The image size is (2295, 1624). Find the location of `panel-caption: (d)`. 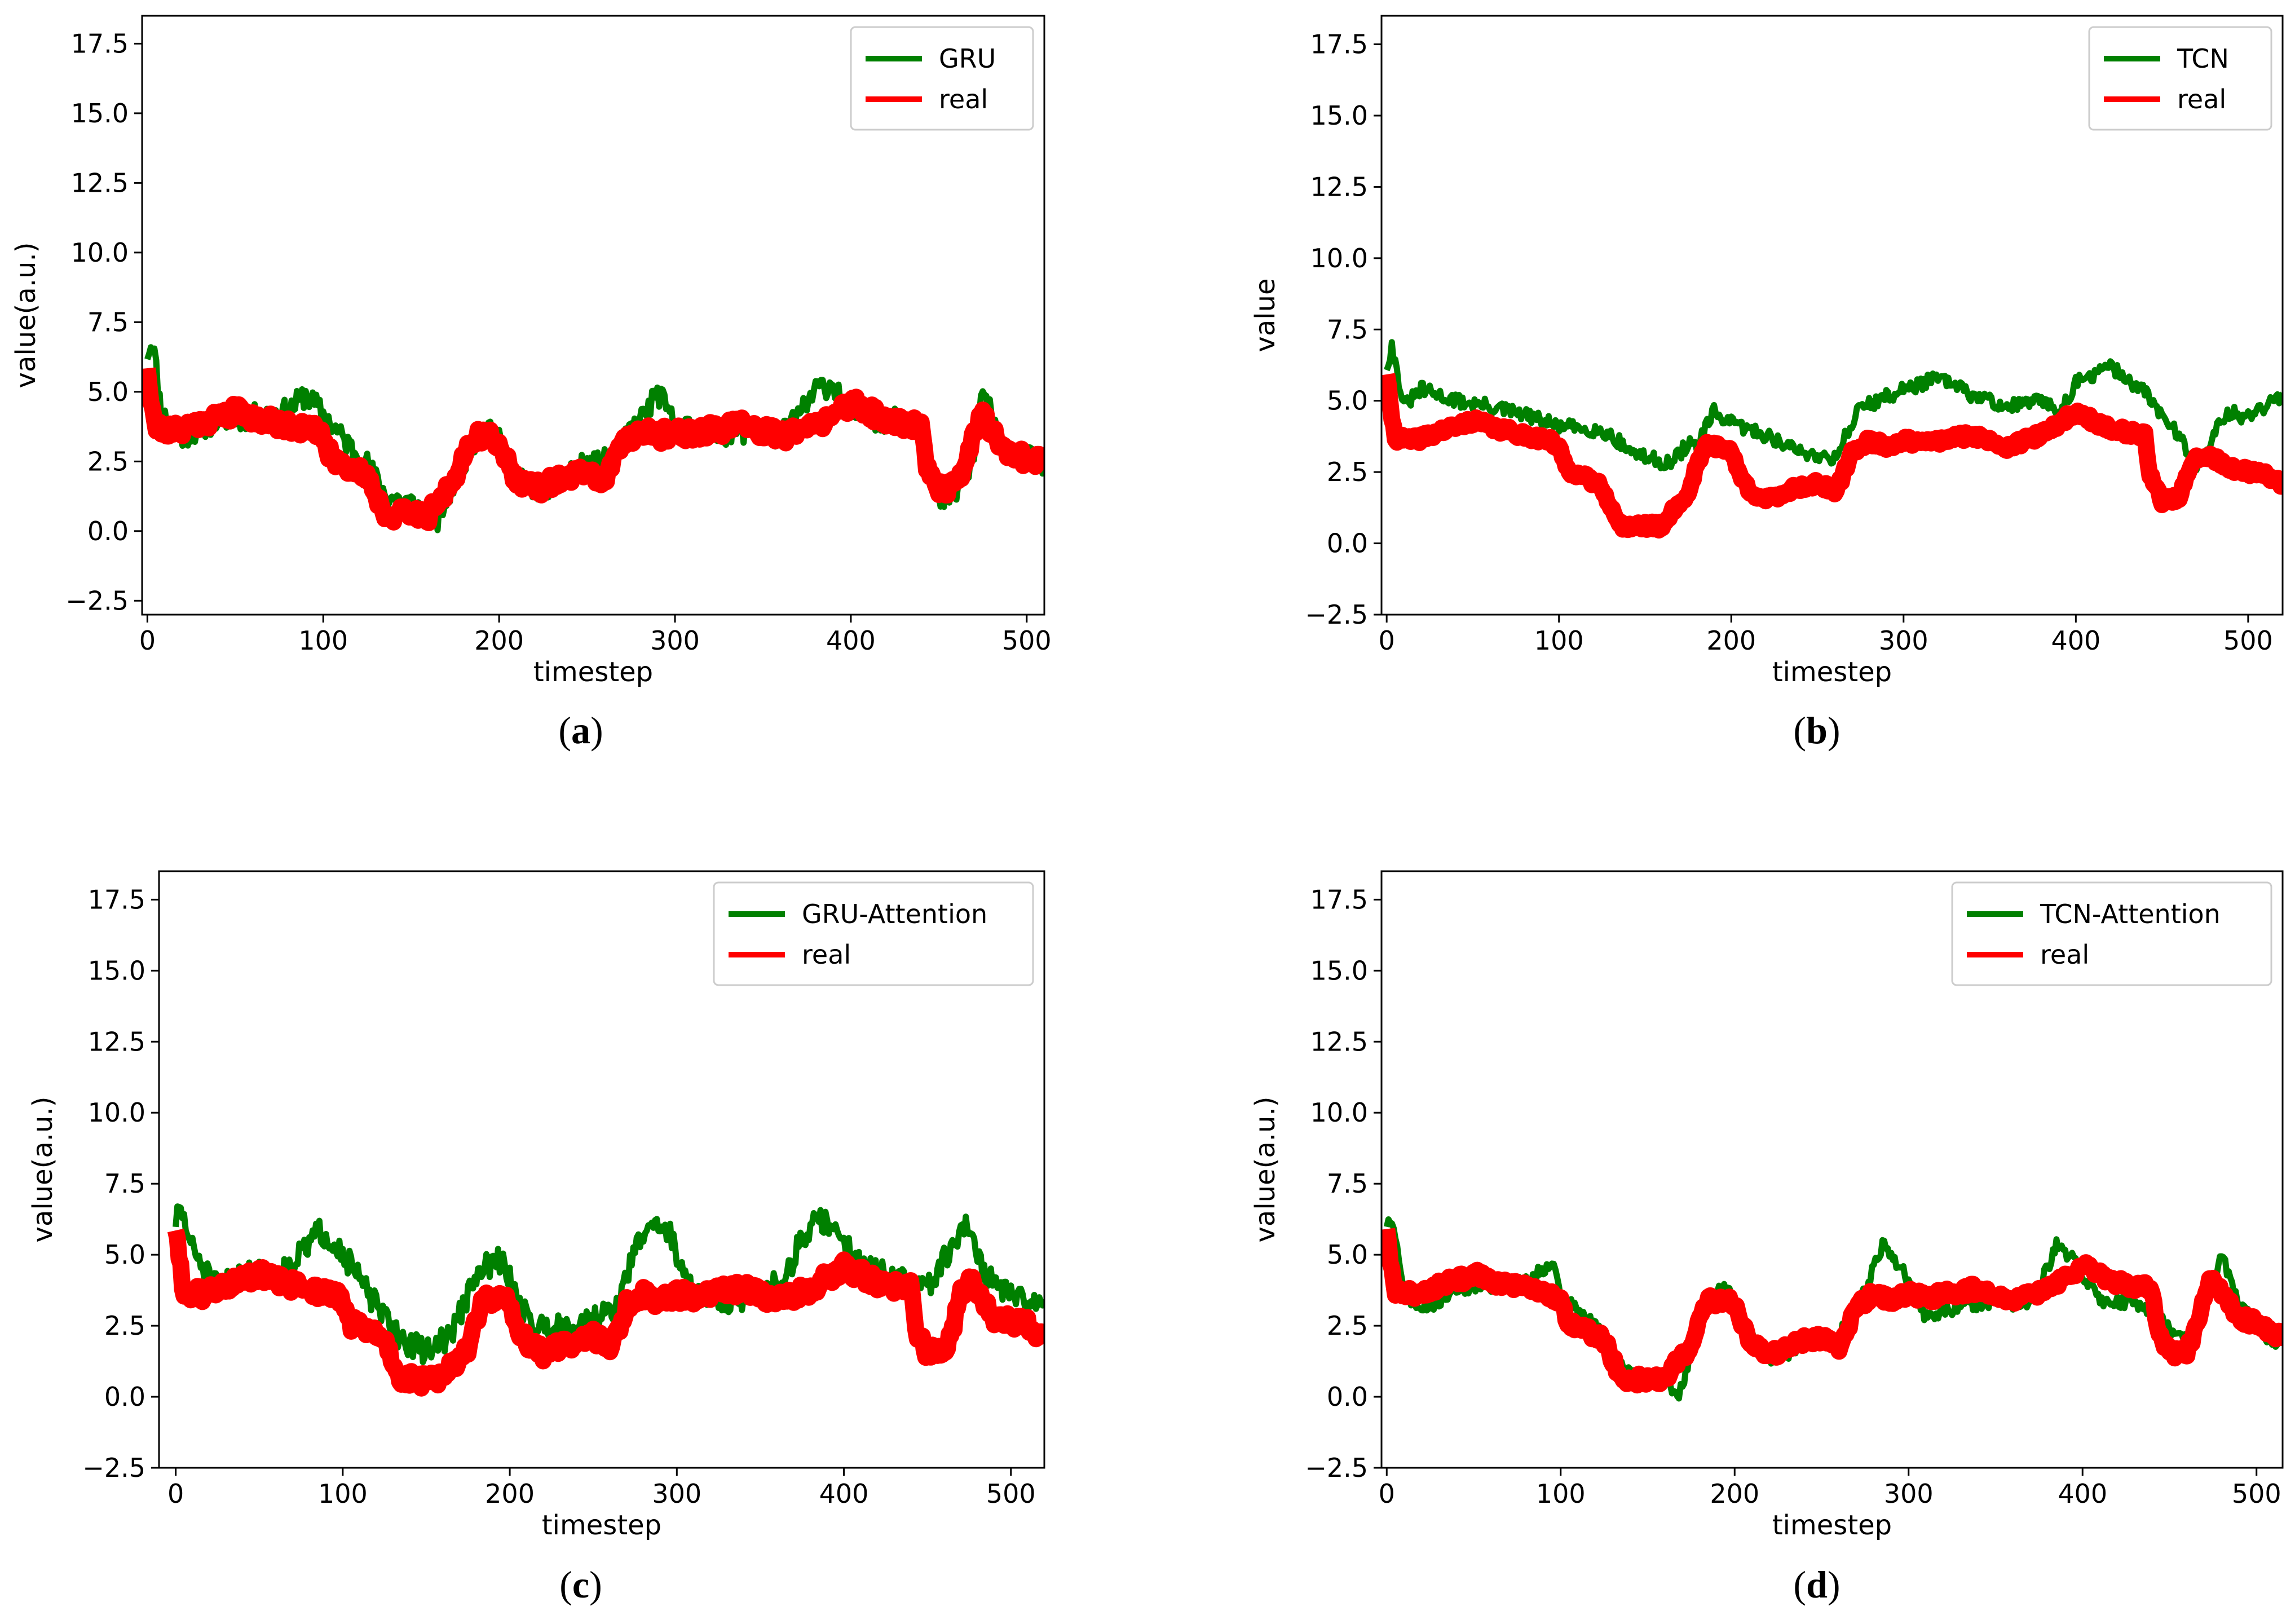

panel-caption: (d) is located at coordinates (1816, 1584).